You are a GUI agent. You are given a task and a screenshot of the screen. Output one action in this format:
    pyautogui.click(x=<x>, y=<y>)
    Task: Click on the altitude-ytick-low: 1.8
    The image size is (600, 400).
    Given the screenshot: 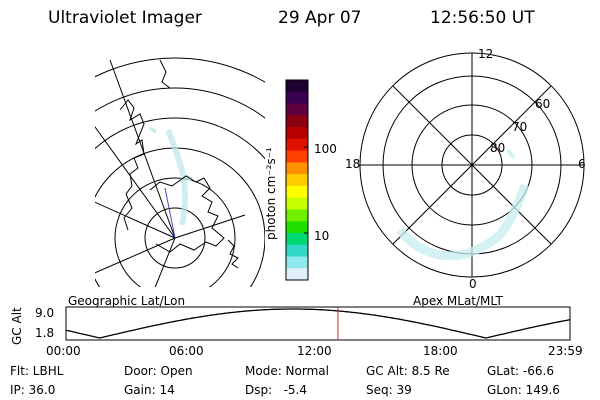 What is the action you would take?
    pyautogui.click(x=45, y=333)
    